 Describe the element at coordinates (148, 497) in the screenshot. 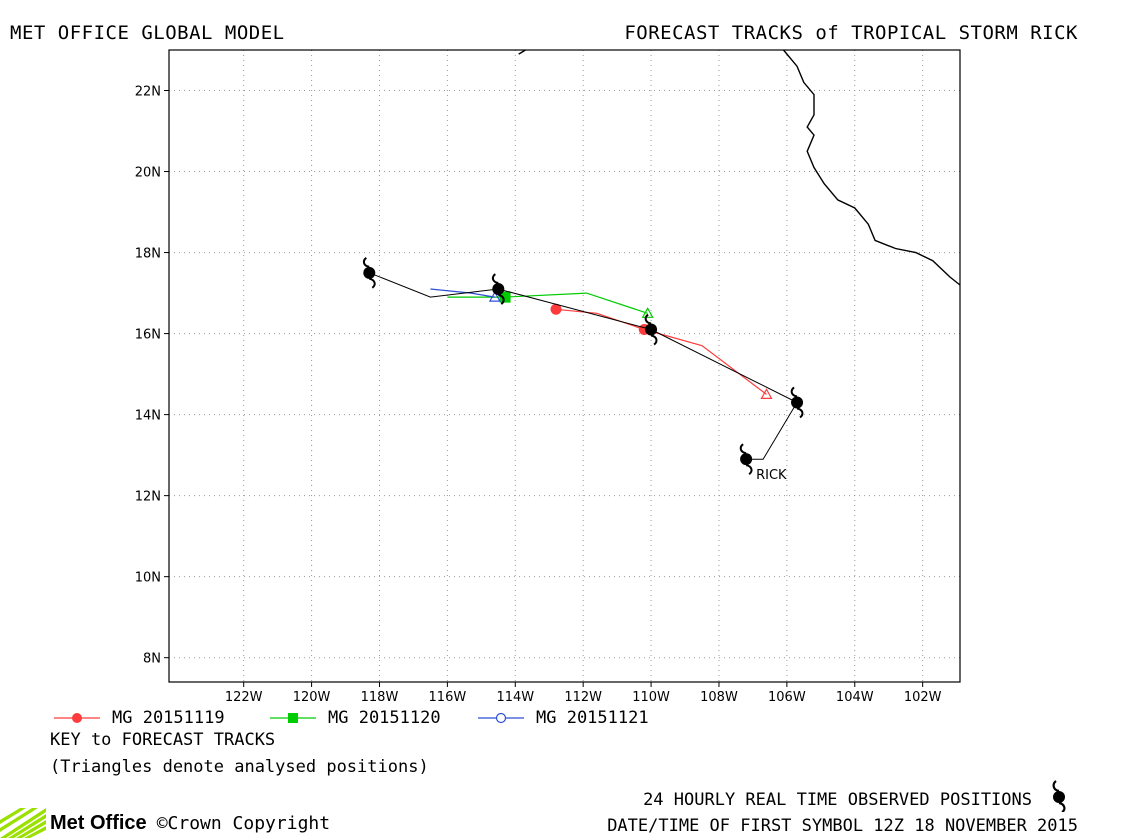

I see `lat-tick-label: 12N` at that location.